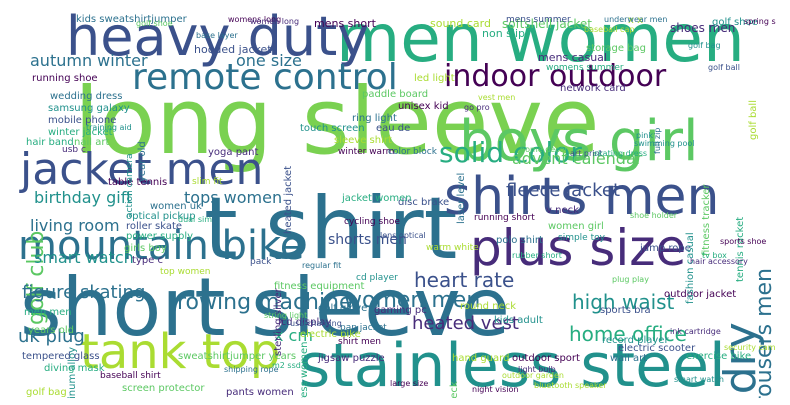 This screenshot has height=405, width=790. Describe the element at coordinates (65, 78) in the screenshot. I see `word-running-shoe: running shoe` at that location.